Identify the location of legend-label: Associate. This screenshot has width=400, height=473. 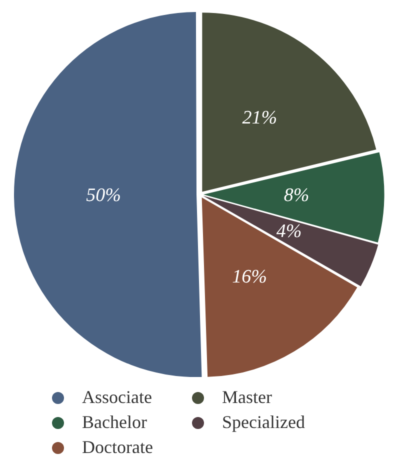
(117, 397).